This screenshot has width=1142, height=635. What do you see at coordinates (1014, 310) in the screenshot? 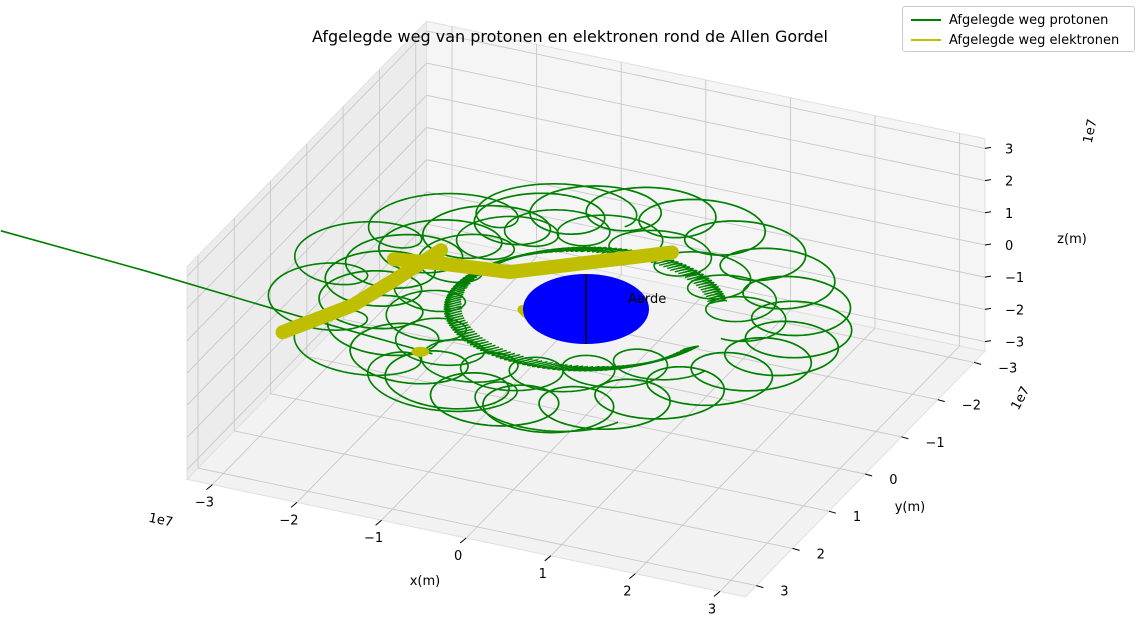
I see `z-tick-label: −2` at bounding box center [1014, 310].